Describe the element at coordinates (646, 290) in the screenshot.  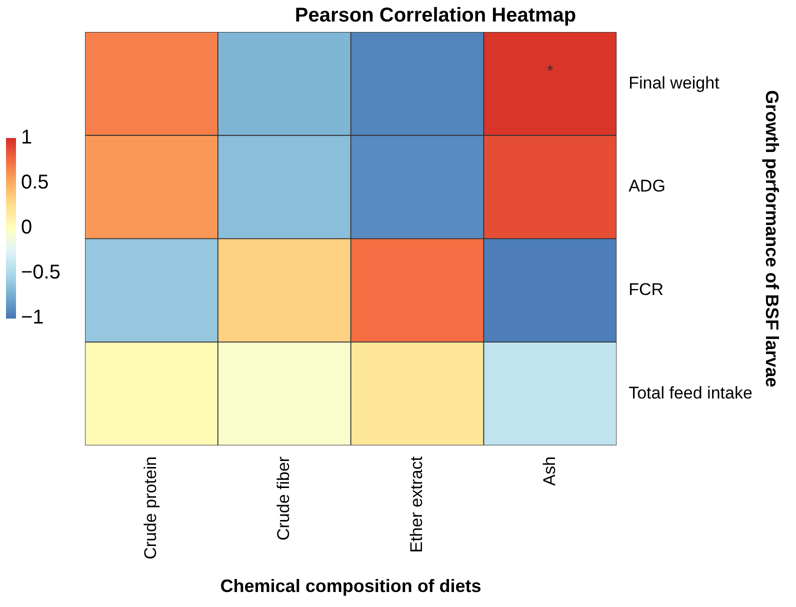
I see `y-tick-label: FCR` at that location.